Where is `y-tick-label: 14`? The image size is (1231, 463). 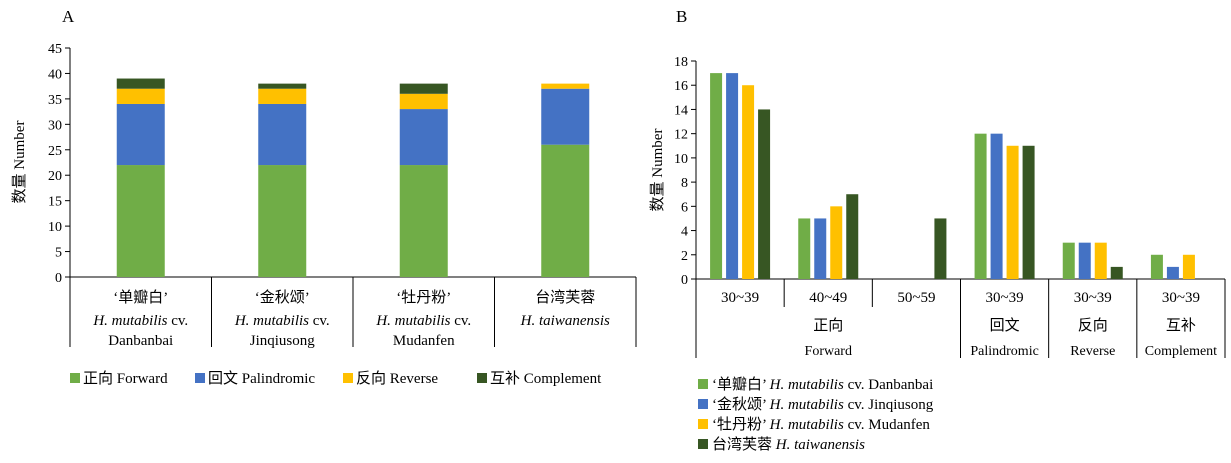 y-tick-label: 14 is located at coordinates (681, 110).